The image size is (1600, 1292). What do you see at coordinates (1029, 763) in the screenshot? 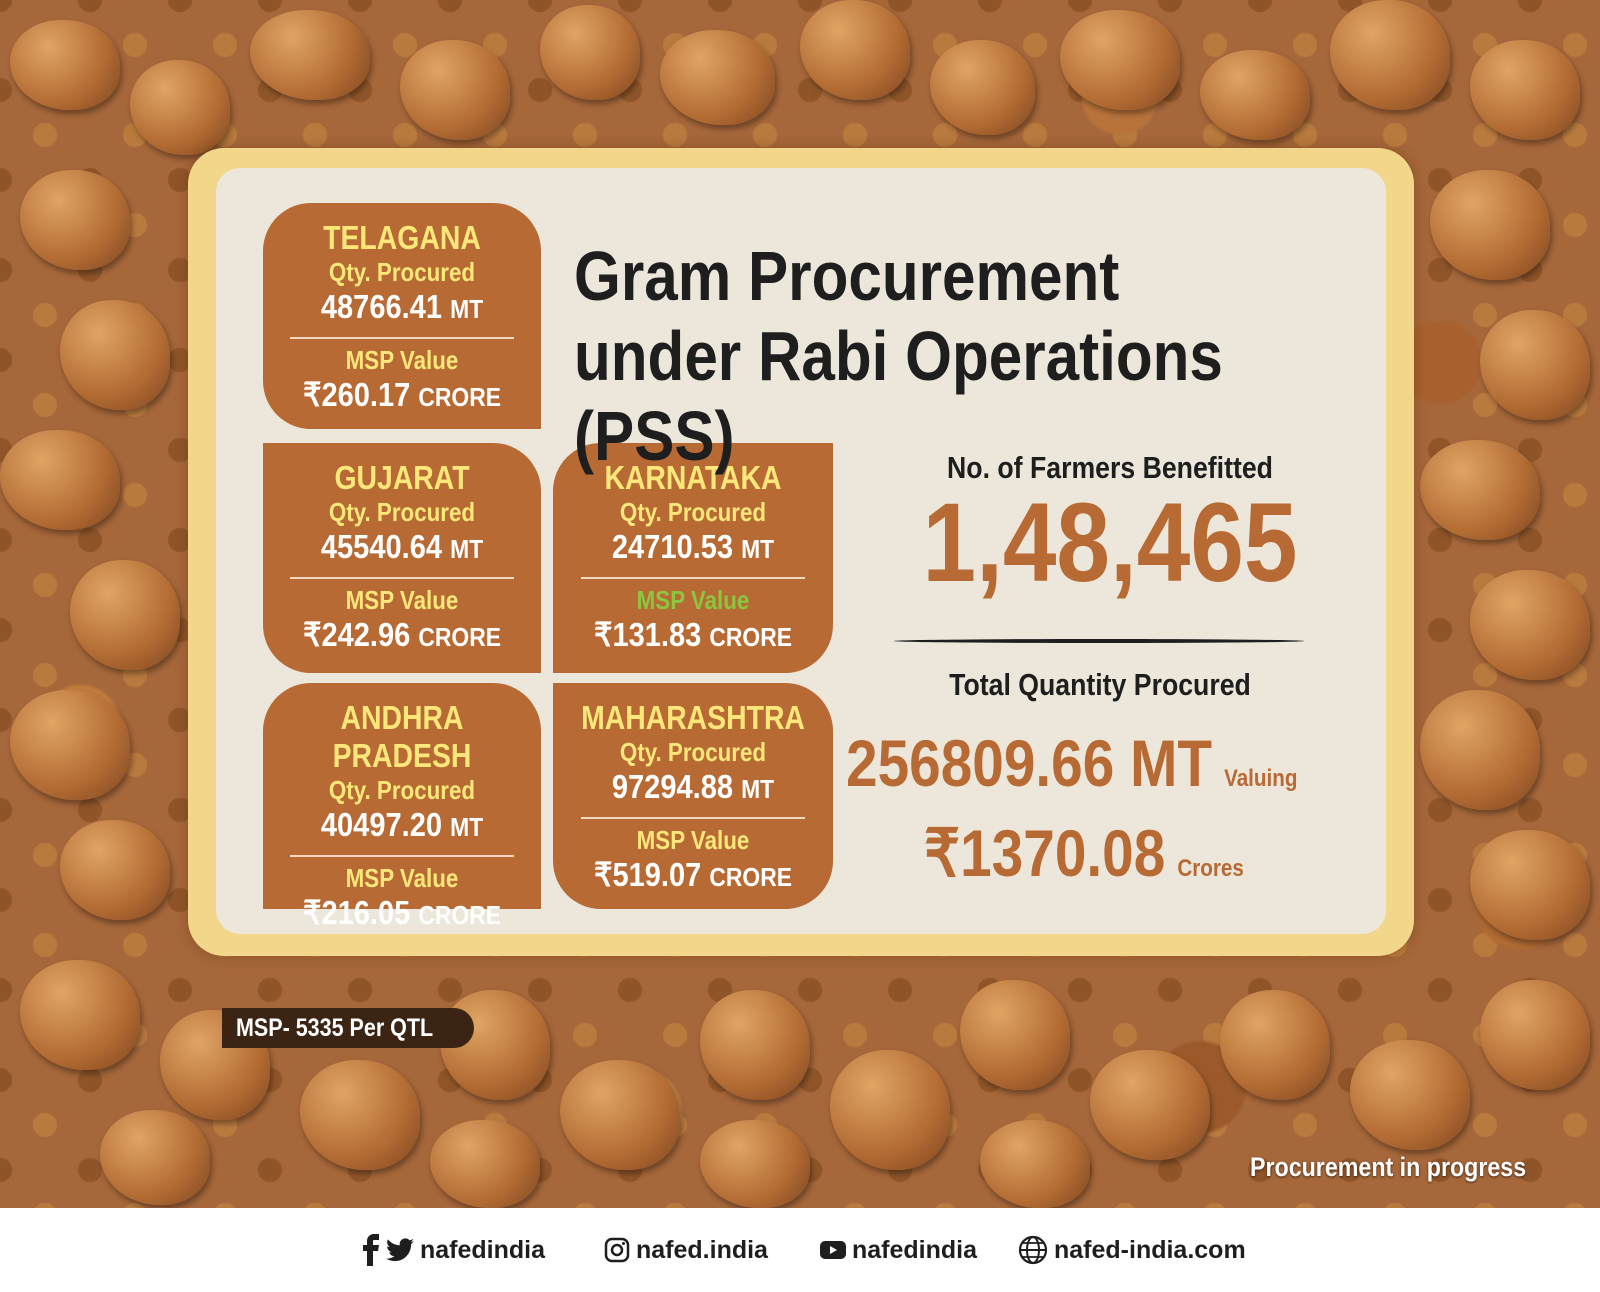
I see `total-quantity-value: 256809.66 MT` at bounding box center [1029, 763].